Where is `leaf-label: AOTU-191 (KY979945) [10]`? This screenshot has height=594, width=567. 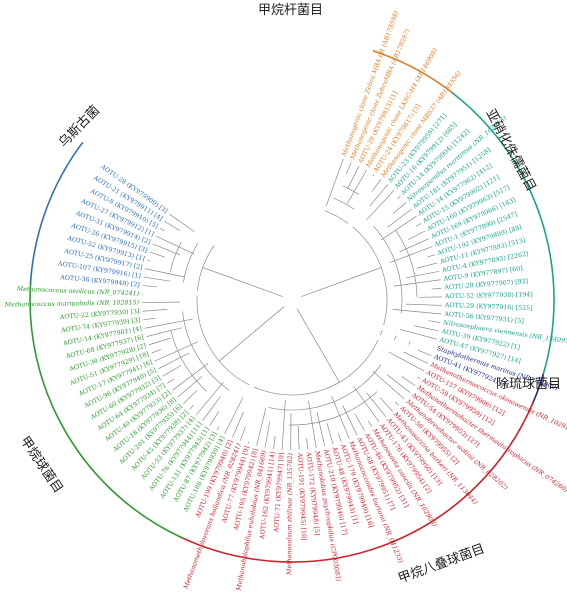 leaf-label: AOTU-191 (KY979945) [10] is located at coordinates (301, 496).